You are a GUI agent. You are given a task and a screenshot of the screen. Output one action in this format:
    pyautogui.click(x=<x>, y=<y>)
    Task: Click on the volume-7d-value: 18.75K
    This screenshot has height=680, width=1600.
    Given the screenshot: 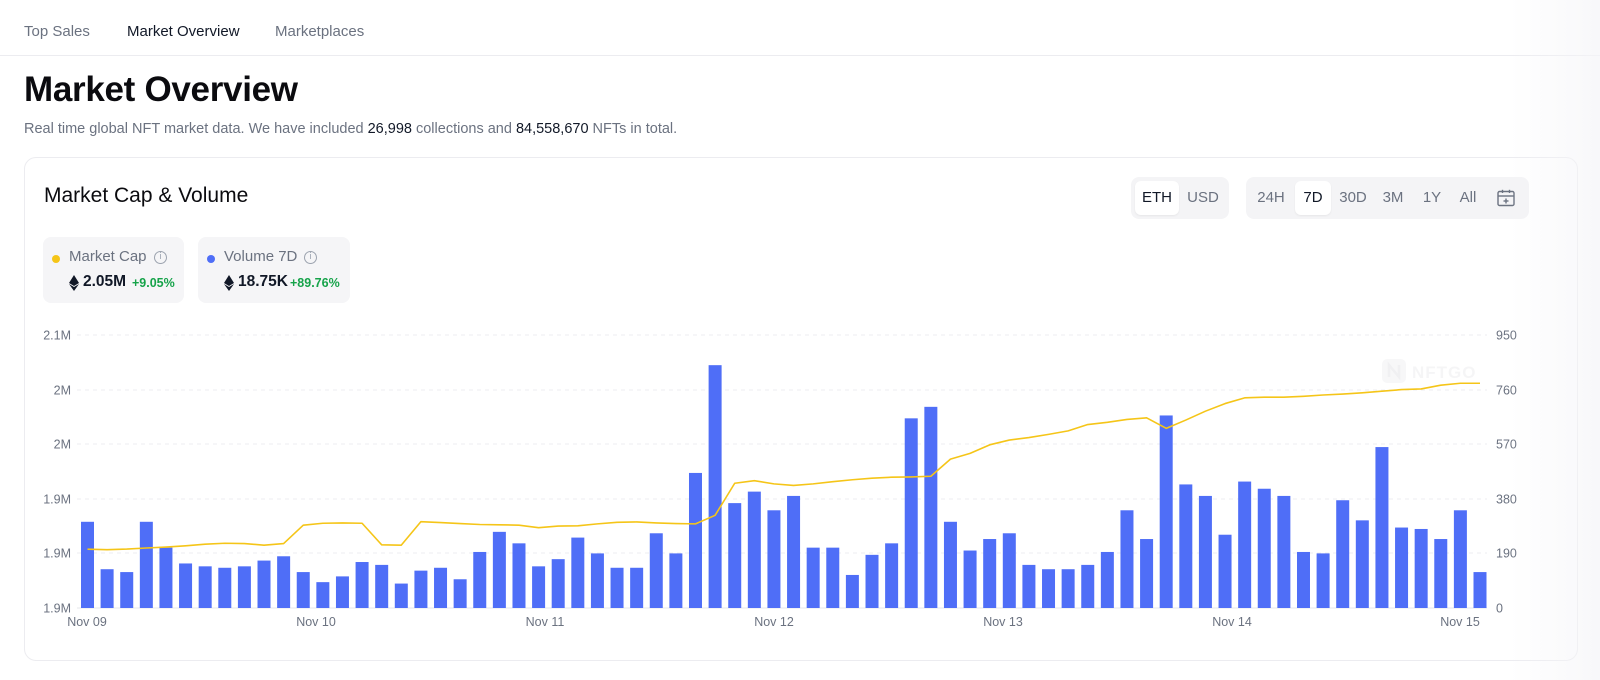 What is the action you would take?
    pyautogui.click(x=263, y=281)
    